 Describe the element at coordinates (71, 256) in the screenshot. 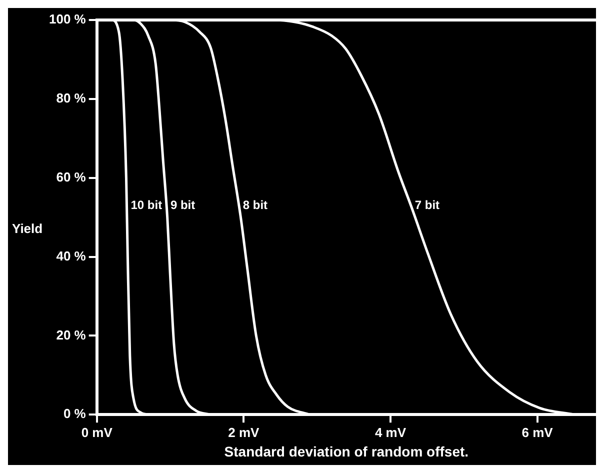

I see `y-tick-label: 40 %` at that location.